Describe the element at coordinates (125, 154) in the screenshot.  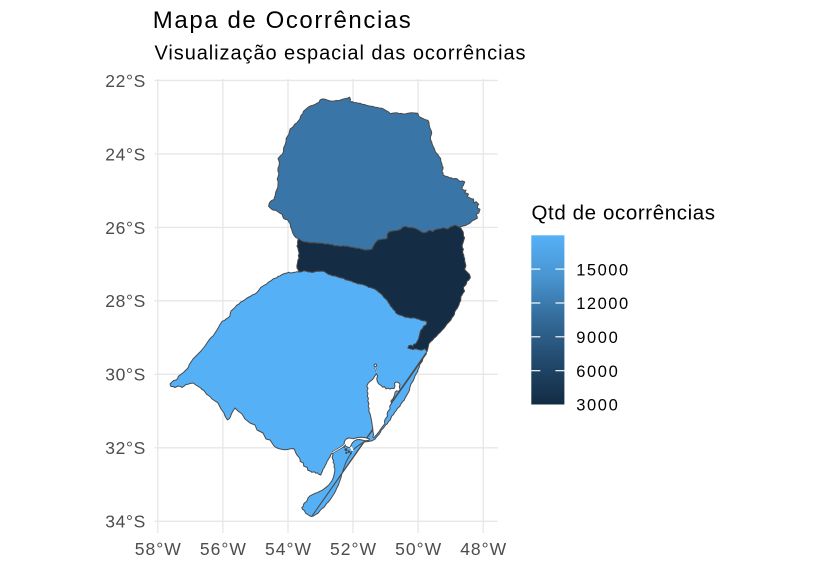
I see `svg-text: 24°S` at that location.